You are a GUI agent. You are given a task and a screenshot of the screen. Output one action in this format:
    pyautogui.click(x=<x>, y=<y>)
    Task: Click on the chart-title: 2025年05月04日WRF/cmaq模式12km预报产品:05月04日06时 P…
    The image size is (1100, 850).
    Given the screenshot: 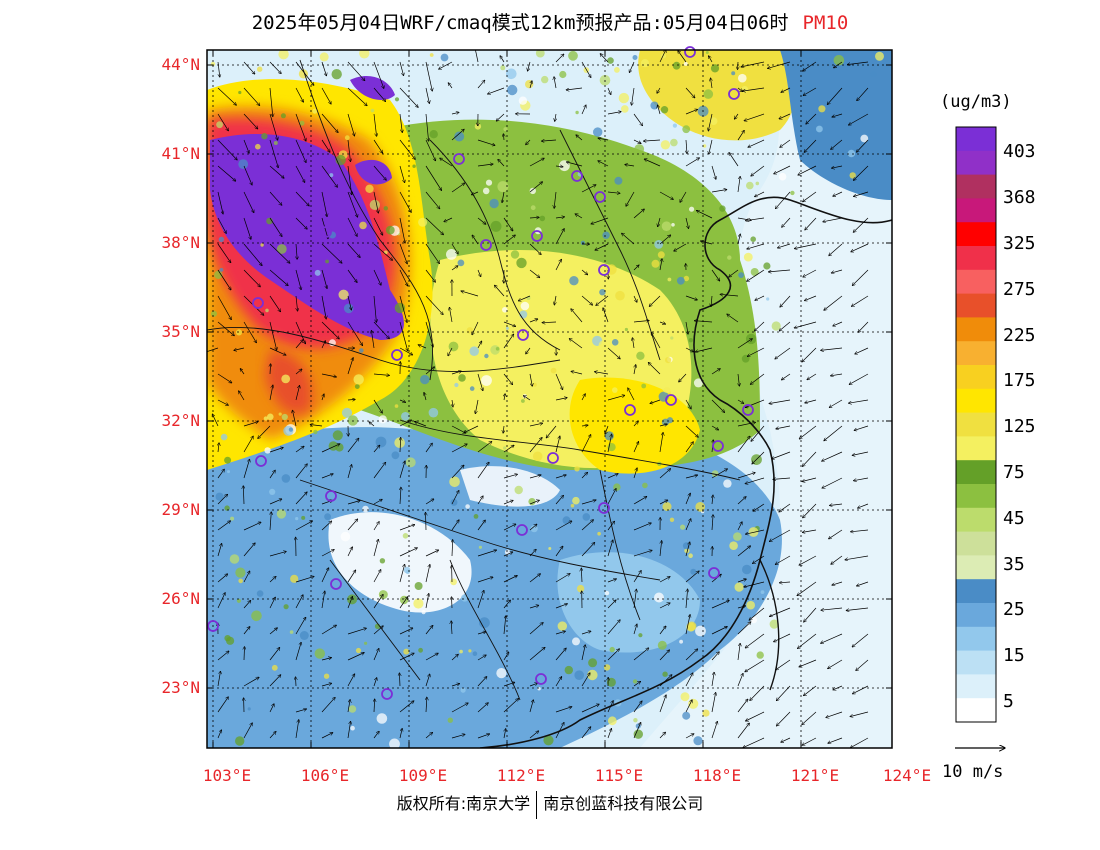 What is the action you would take?
    pyautogui.click(x=550, y=21)
    